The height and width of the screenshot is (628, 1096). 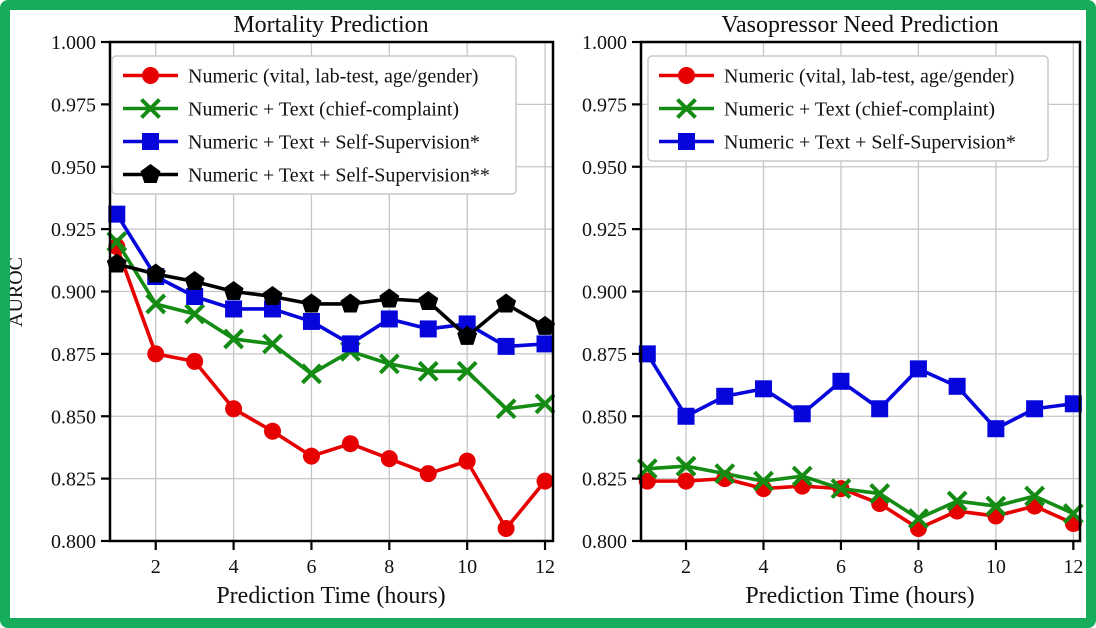 I want to click on legend-label: Numeric + Text + Self-Supervision*, so click(x=870, y=143).